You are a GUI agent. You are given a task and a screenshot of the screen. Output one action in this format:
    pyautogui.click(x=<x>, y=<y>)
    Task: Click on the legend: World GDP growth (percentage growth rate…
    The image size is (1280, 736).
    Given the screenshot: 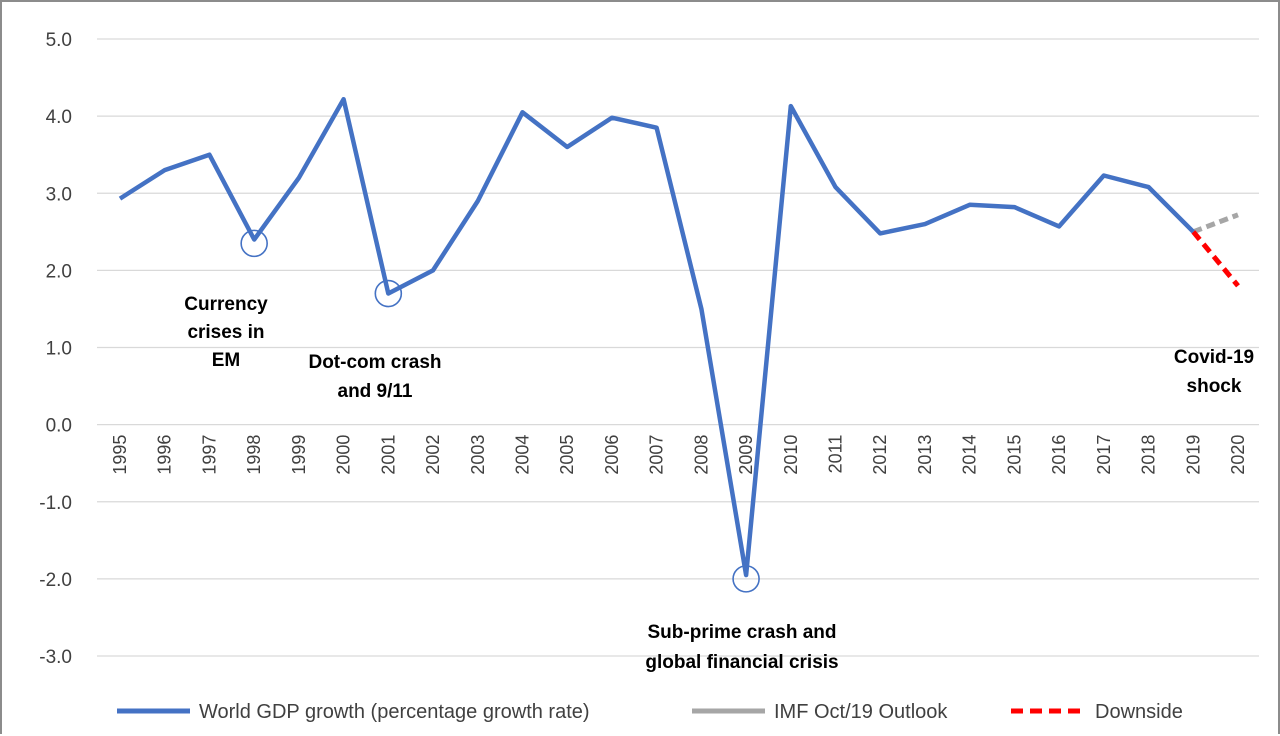 What is the action you would take?
    pyautogui.click(x=650, y=712)
    